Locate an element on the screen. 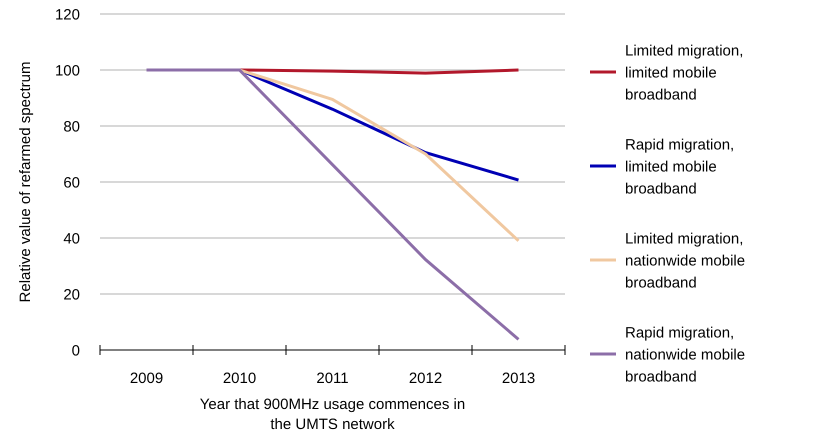  x-tick-label: 2013 is located at coordinates (519, 378).